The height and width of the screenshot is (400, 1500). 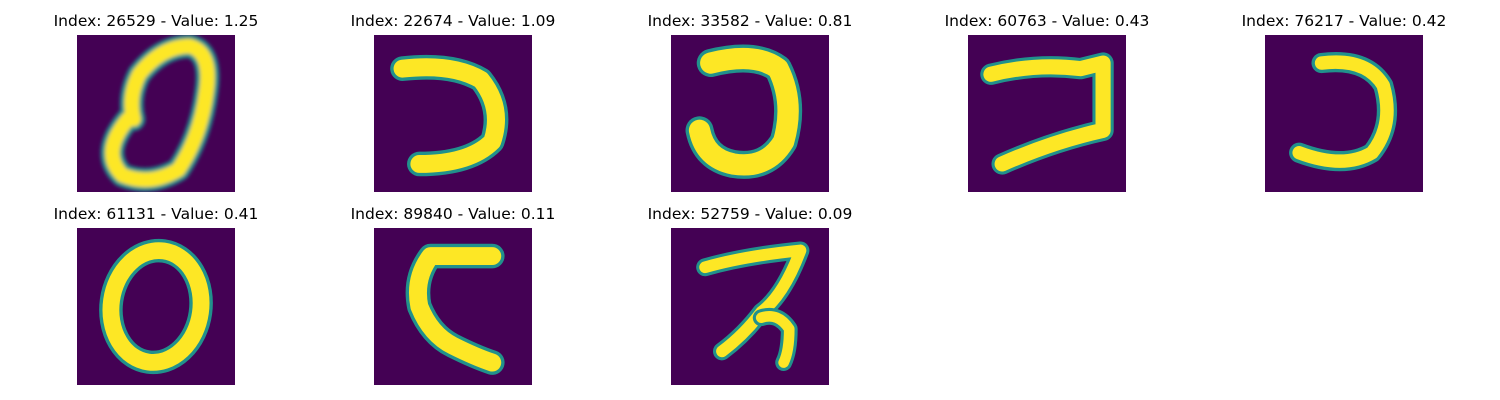 What do you see at coordinates (1344, 21) in the screenshot?
I see `cell-title: Index: 76217 - Value: 0.42` at bounding box center [1344, 21].